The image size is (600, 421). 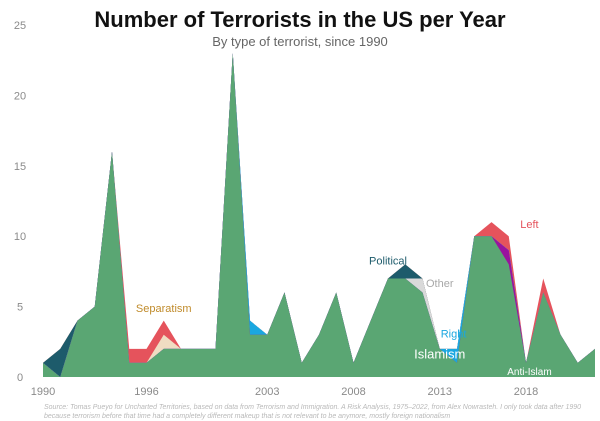 I want to click on x-tick-label: 2008, so click(x=353, y=392).